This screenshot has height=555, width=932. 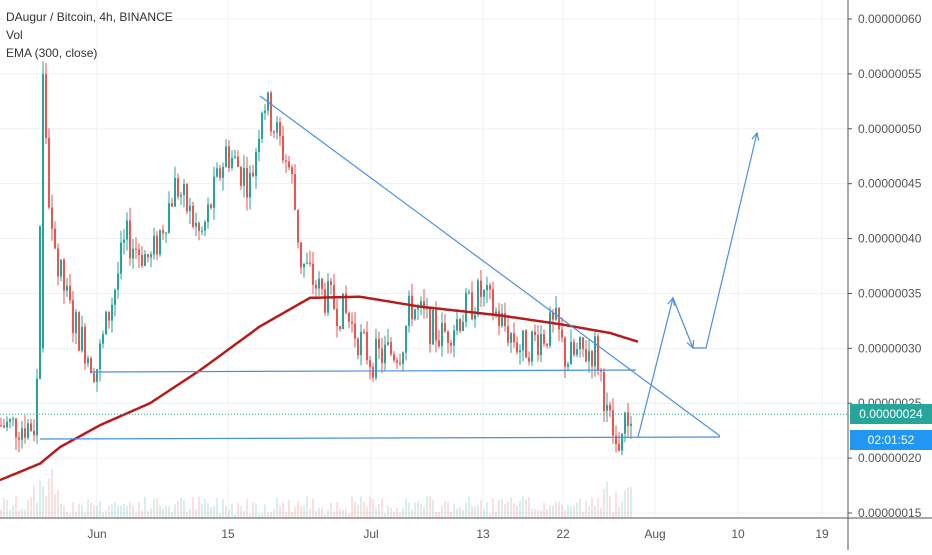 What do you see at coordinates (738, 534) in the screenshot?
I see `time-tick-label: 10` at bounding box center [738, 534].